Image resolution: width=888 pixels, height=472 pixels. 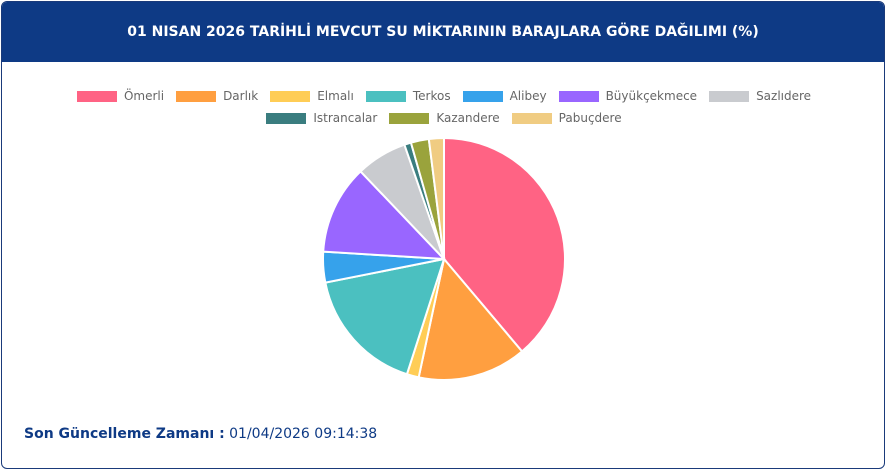 I want to click on legend-label: Ömerli, so click(x=144, y=96).